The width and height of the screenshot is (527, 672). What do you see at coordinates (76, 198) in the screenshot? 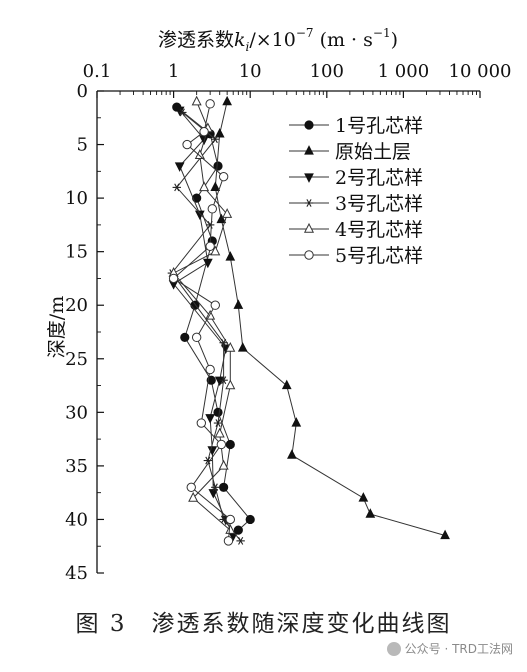
I see `y-tick-label: 10` at bounding box center [76, 198].